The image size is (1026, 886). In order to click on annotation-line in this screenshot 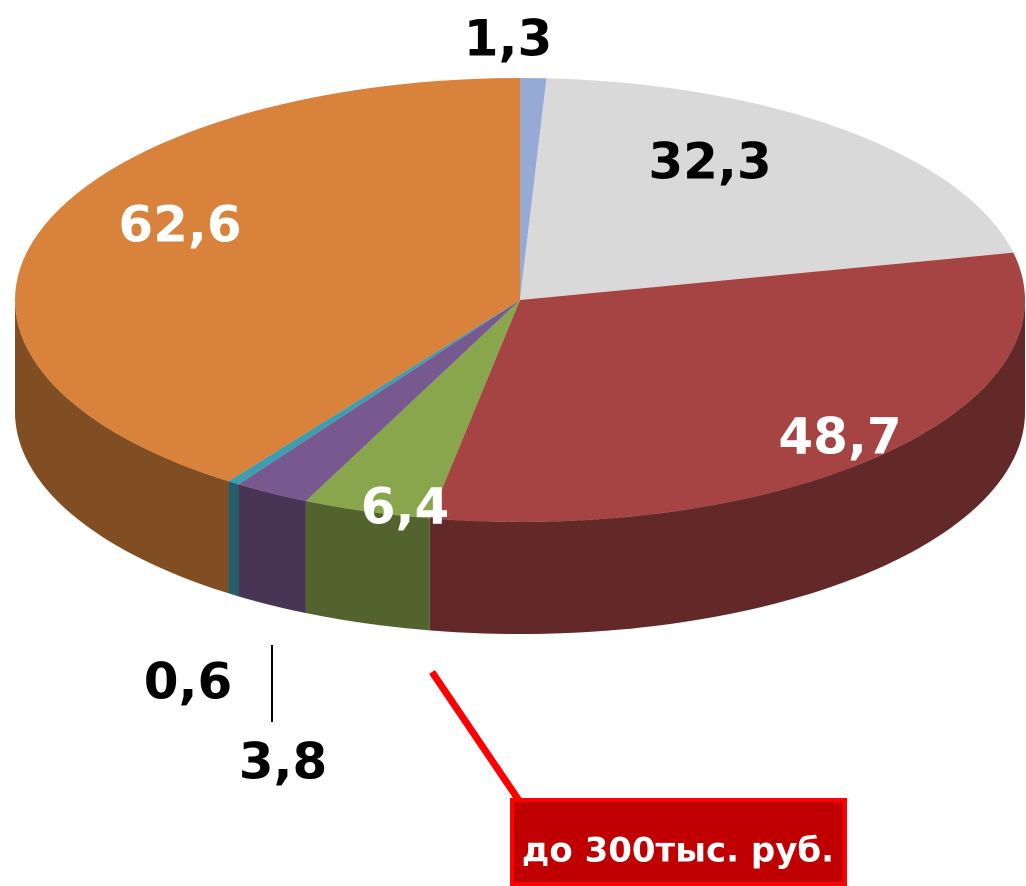, I will do `click(476, 737)`.